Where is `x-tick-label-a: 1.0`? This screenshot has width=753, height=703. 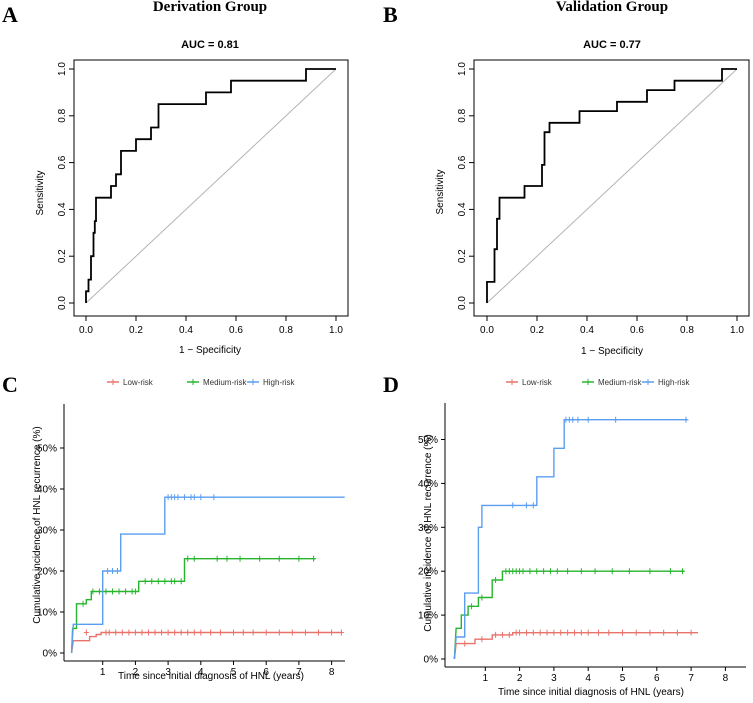 x-tick-label-a: 1.0 is located at coordinates (336, 330).